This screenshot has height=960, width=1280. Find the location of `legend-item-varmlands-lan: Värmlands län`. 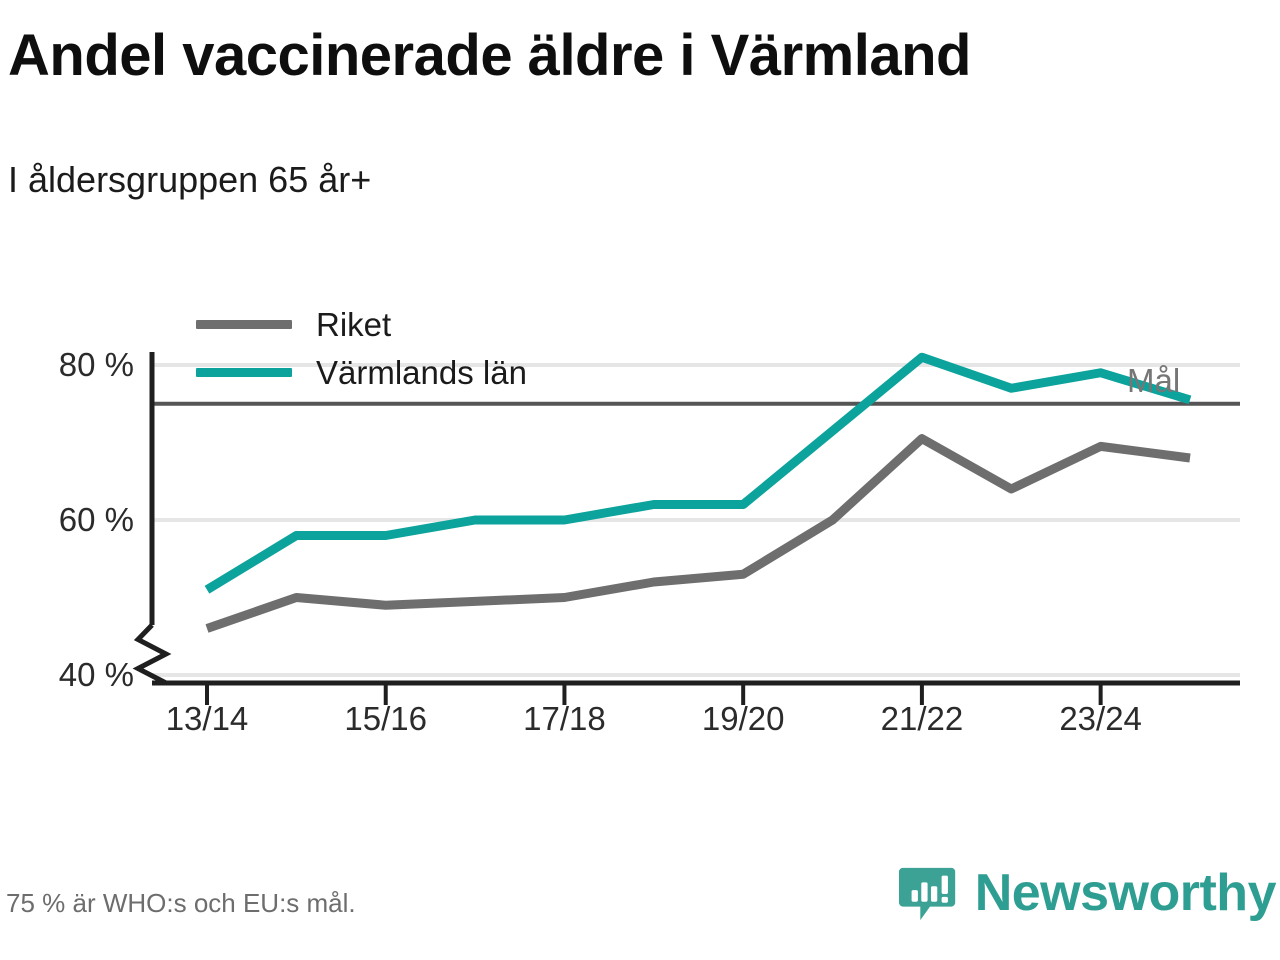

legend-item-varmlands-lan: Värmlands län is located at coordinates (361, 372).